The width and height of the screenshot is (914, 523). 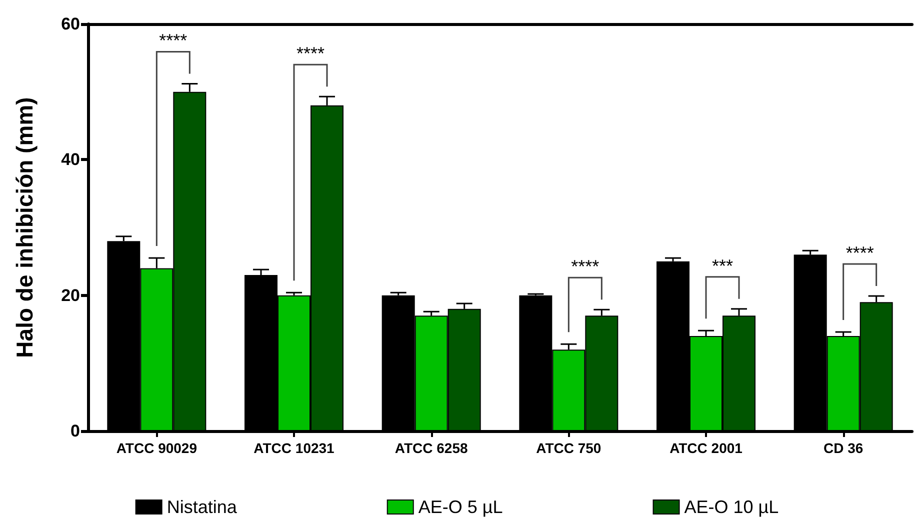 I want to click on x-tick-label: ATCC 10231, so click(x=294, y=448).